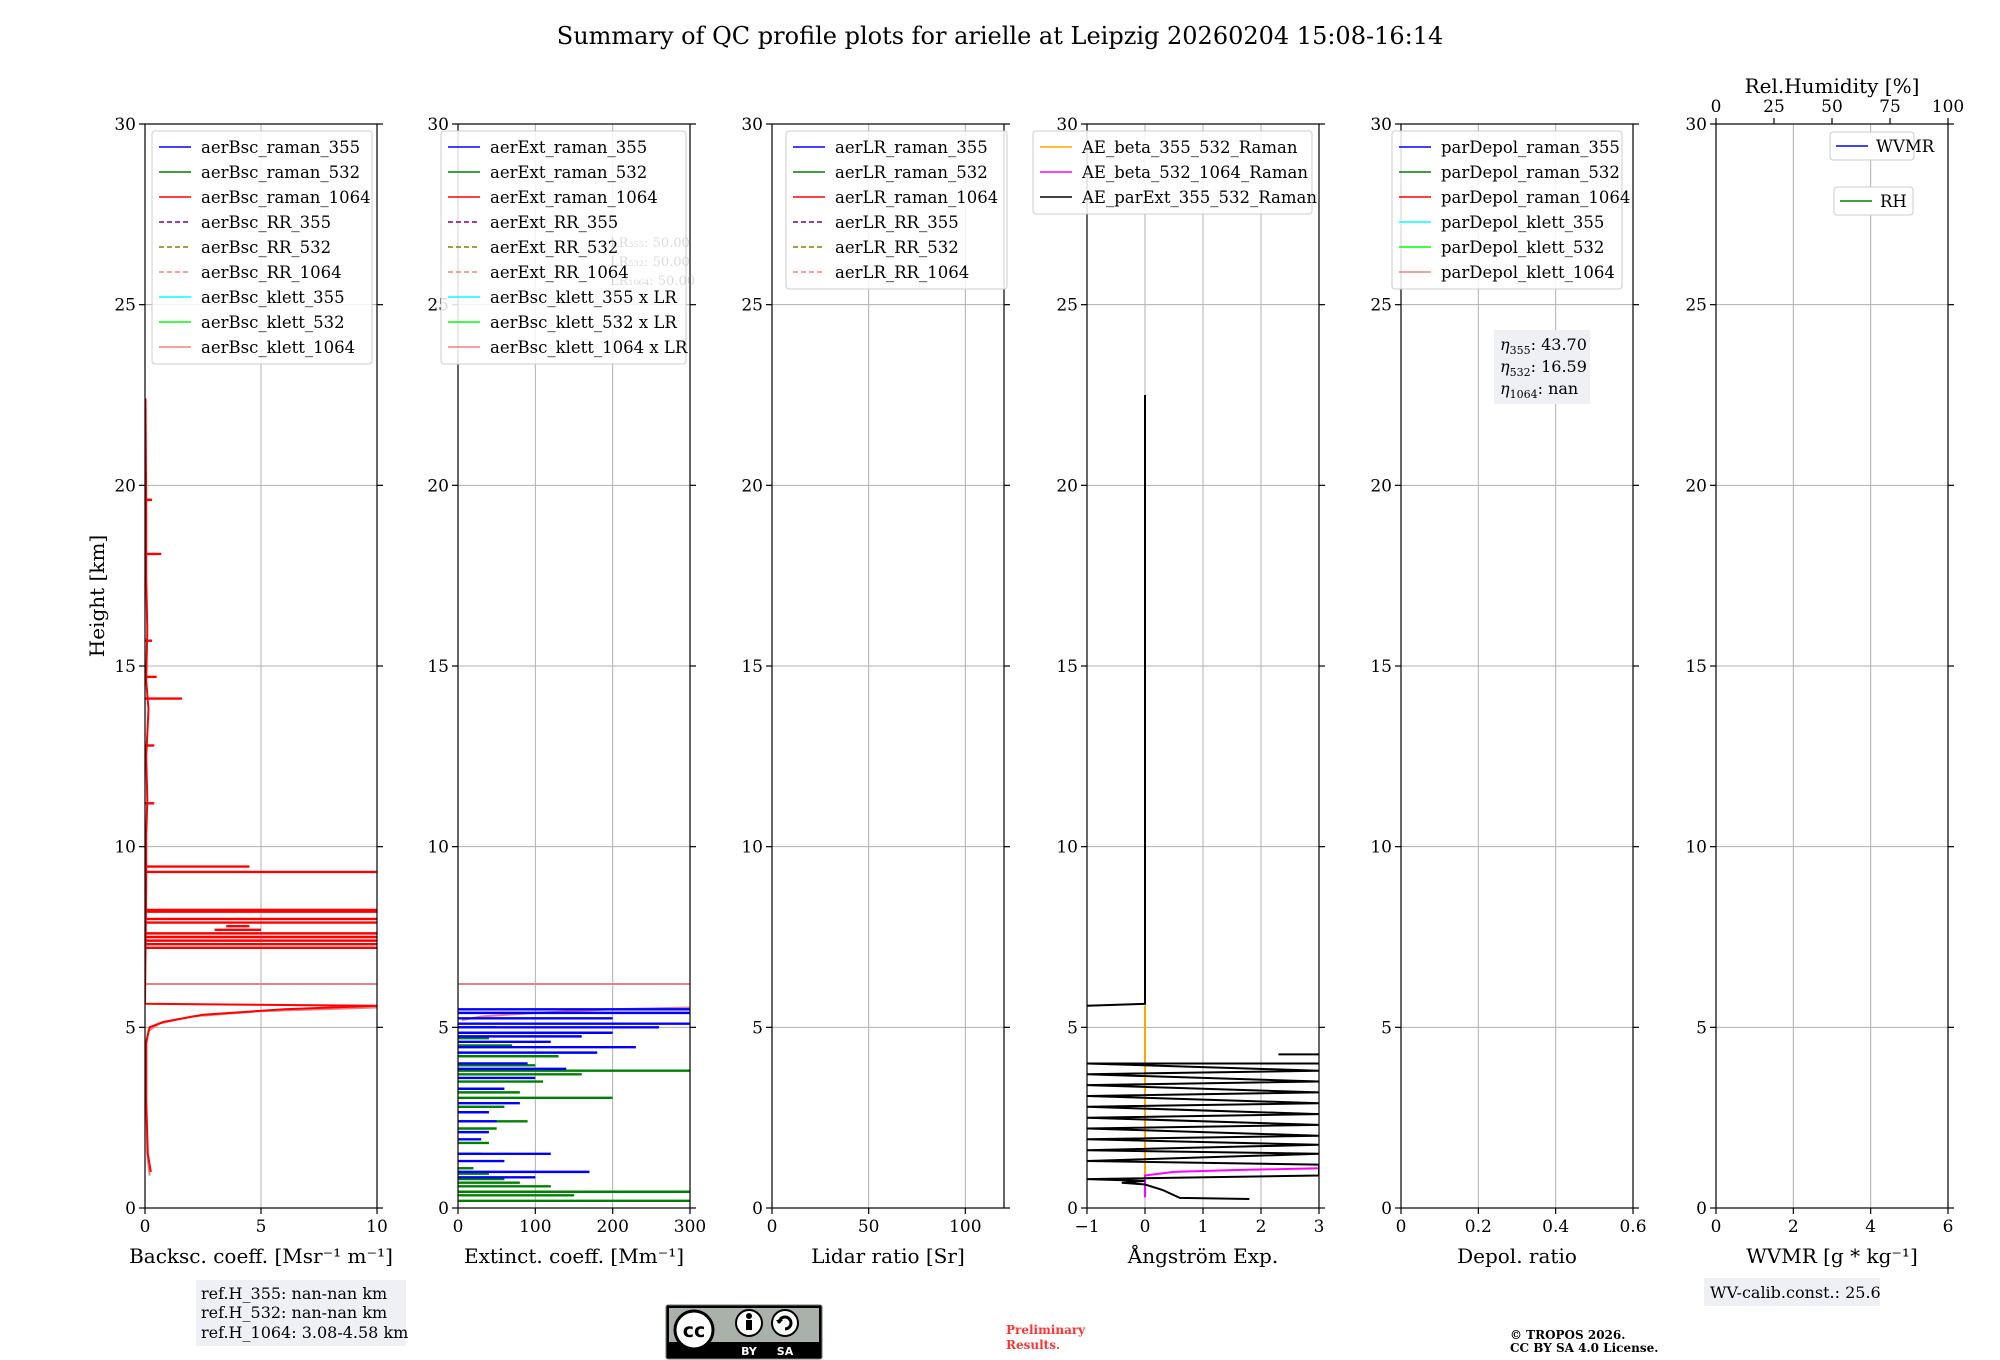 This screenshot has width=2000, height=1360. I want to click on preliminary-line1: Preliminary, so click(1046, 1330).